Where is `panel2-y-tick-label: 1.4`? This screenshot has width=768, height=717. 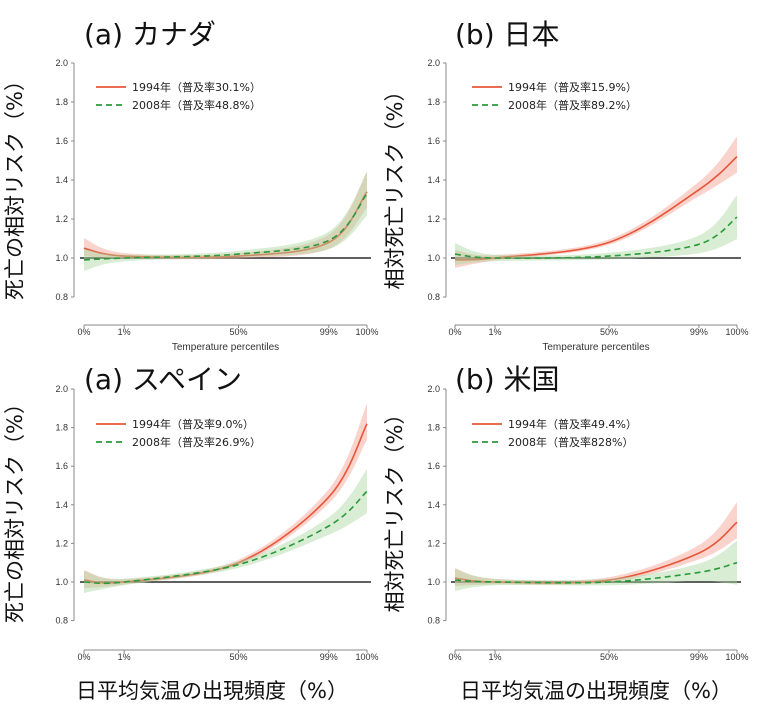
panel2-y-tick-label: 1.4 is located at coordinates (433, 180).